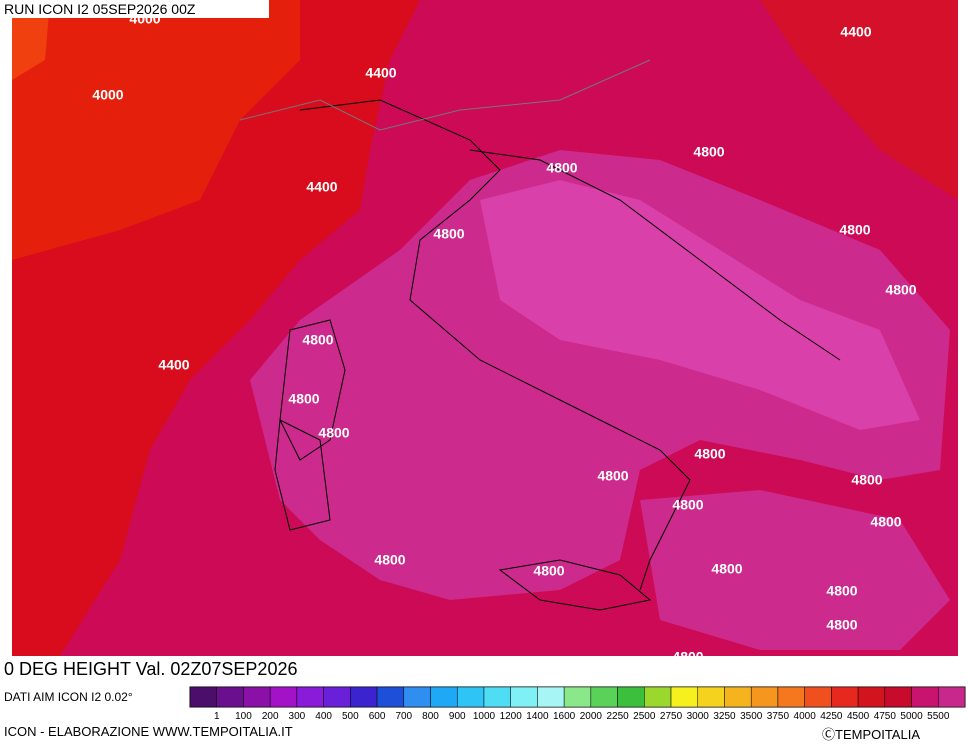 This screenshot has height=745, width=968. Describe the element at coordinates (831, 716) in the screenshot. I see `colorbar-label: 4250` at that location.